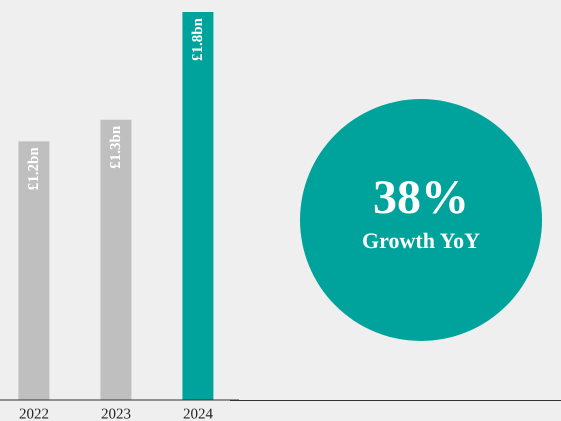 The image size is (561, 421). What do you see at coordinates (198, 413) in the screenshot?
I see `x-tick-label: 2024` at bounding box center [198, 413].